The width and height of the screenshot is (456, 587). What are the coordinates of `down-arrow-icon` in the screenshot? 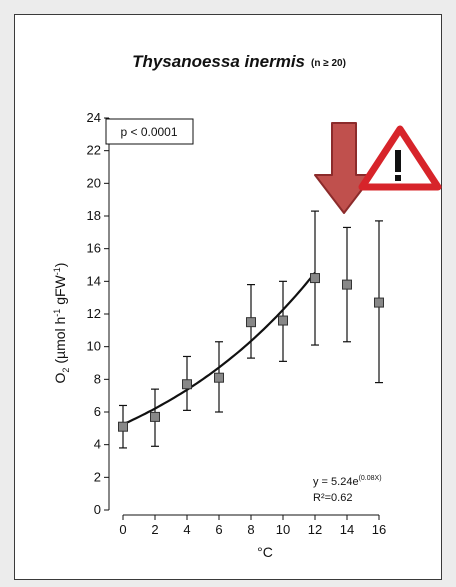 It's located at (344, 168).